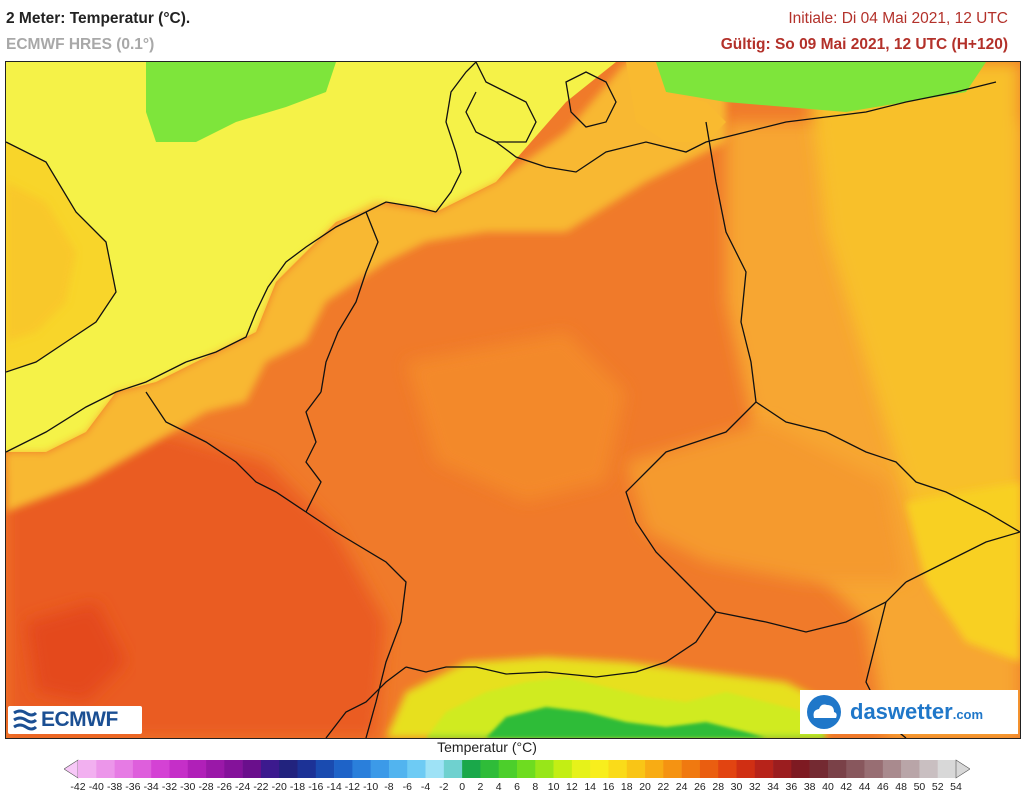  What do you see at coordinates (311, 282) in the screenshot?
I see `coastline-netherlands` at bounding box center [311, 282].